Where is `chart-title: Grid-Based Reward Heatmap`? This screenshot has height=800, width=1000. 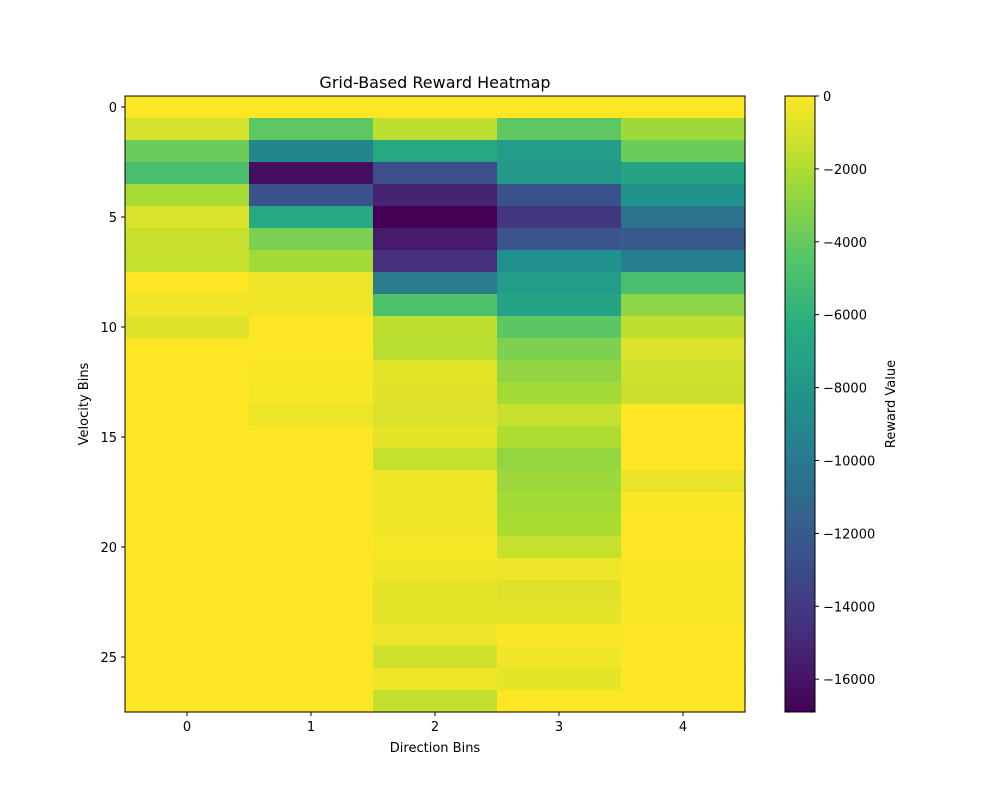
chart-title: Grid-Based Reward Heatmap is located at coordinates (434, 82).